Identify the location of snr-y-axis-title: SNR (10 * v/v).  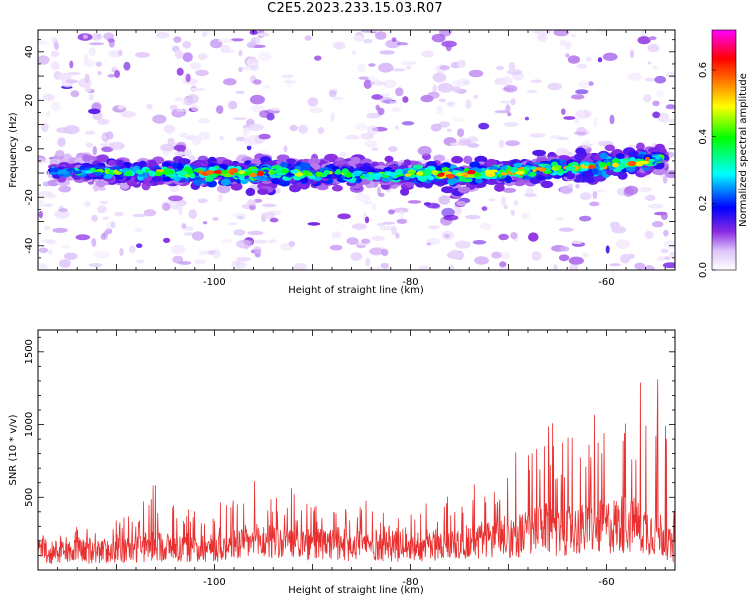
(13, 449).